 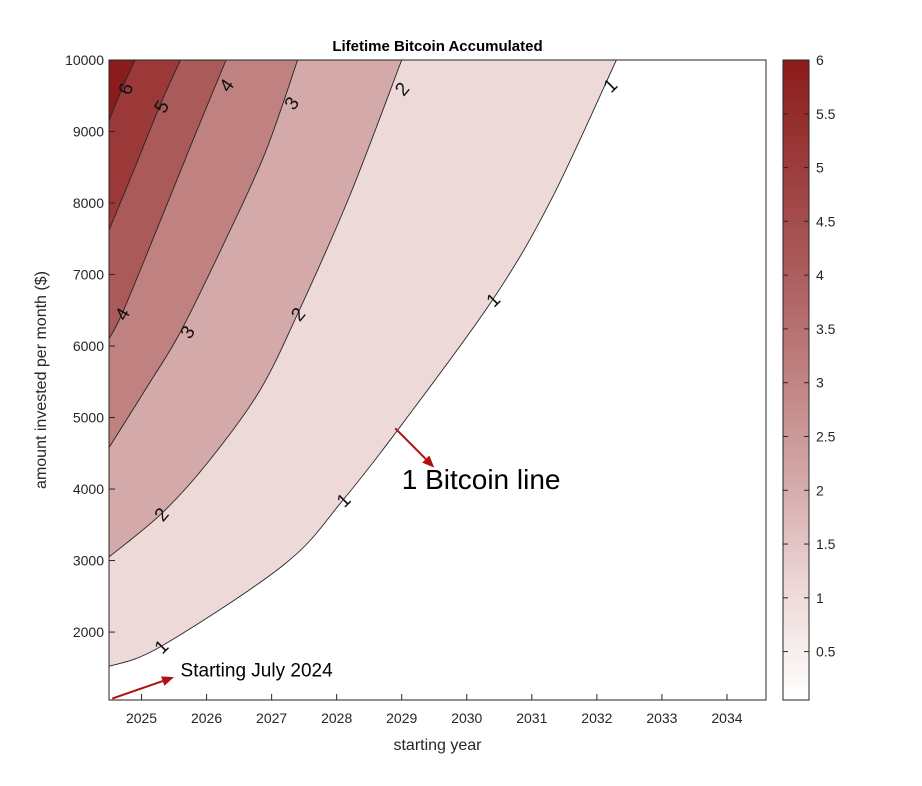 I want to click on y-tick-label: 6000, so click(x=88, y=346).